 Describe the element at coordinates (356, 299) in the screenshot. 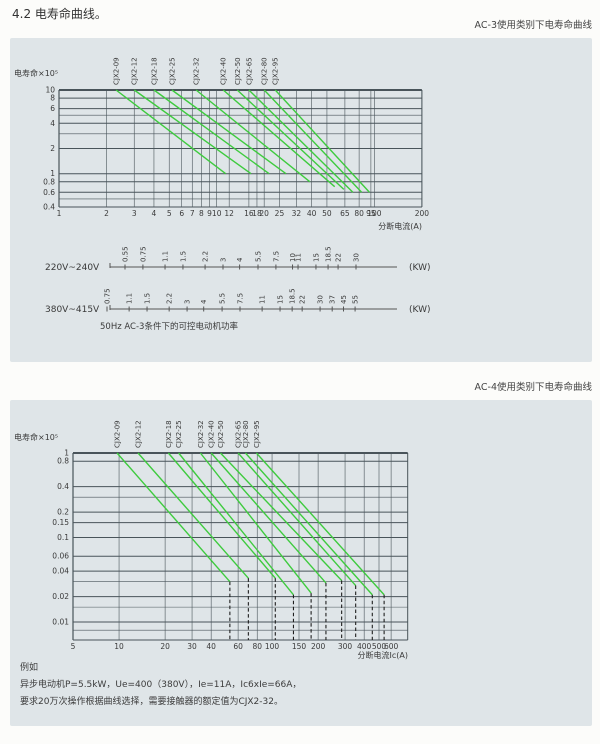

I see `svg-text: 55` at that location.